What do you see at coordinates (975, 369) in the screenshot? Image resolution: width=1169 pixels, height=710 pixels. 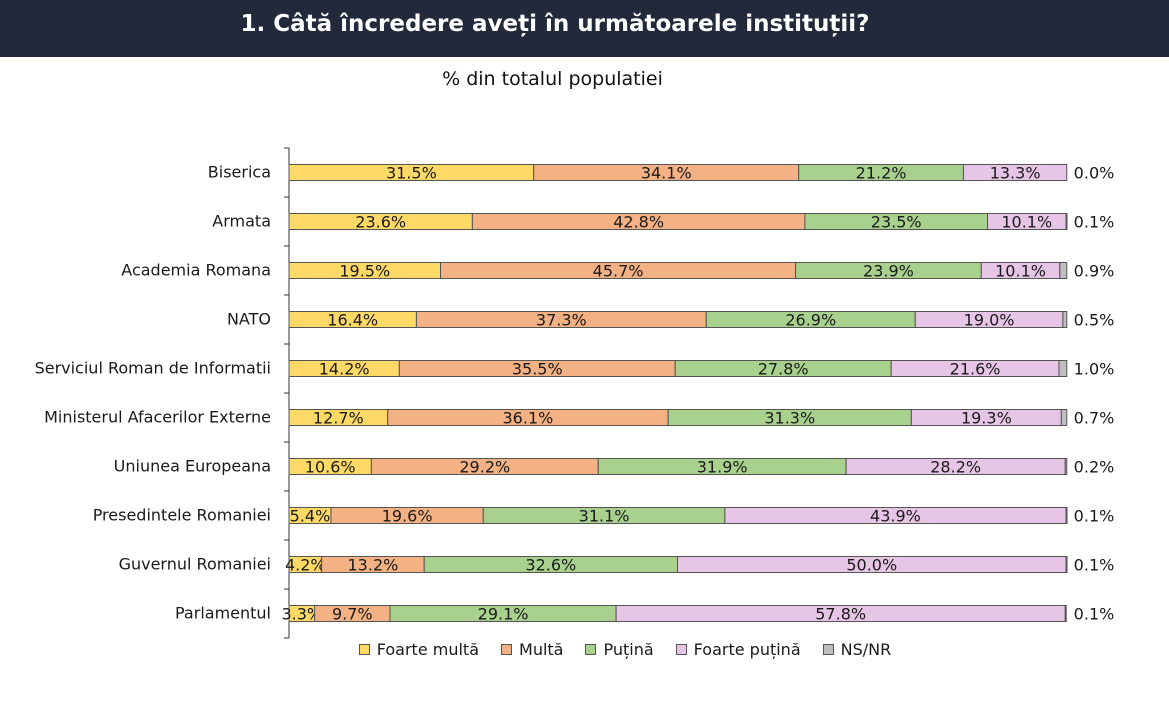 I see `data-label: 21.6%` at bounding box center [975, 369].